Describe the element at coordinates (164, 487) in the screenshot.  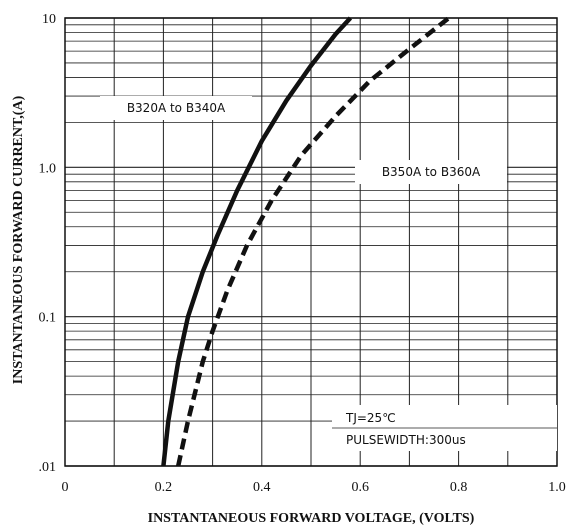
I see `x-tick-label: 0.2` at that location.